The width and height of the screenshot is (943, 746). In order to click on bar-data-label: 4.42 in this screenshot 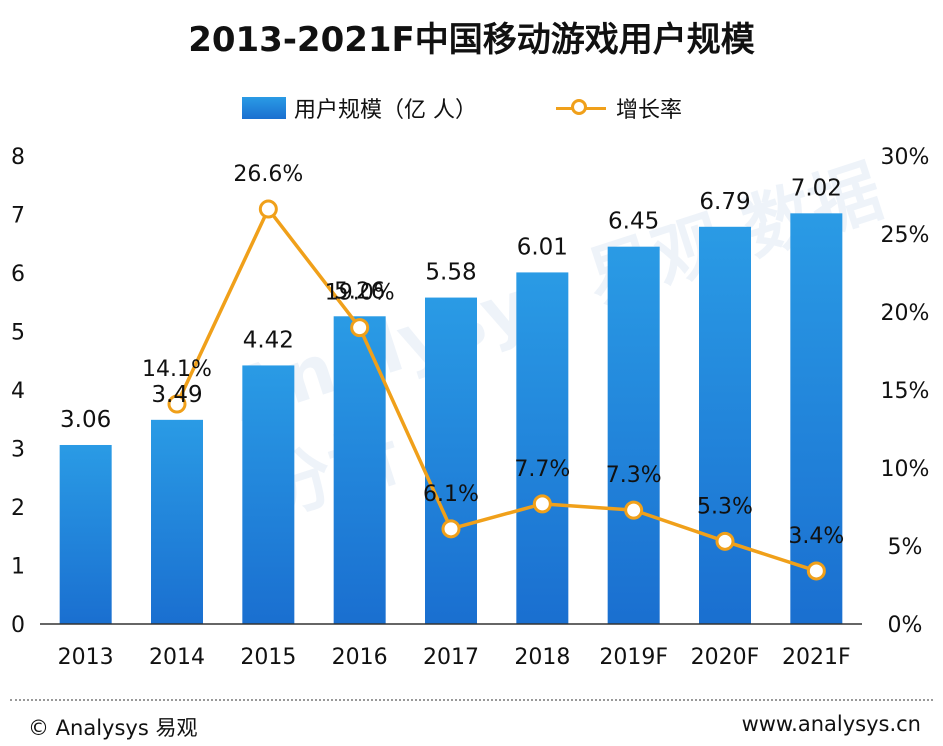, I will do `click(268, 340)`.